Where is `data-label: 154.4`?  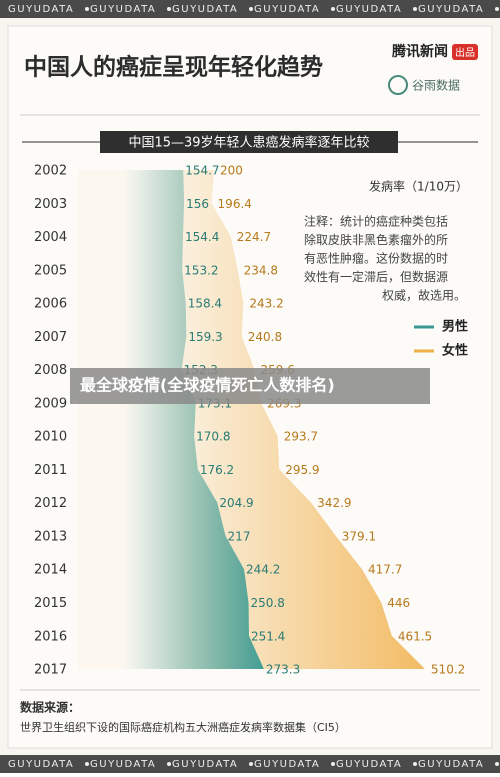 data-label: 154.4 is located at coordinates (202, 237).